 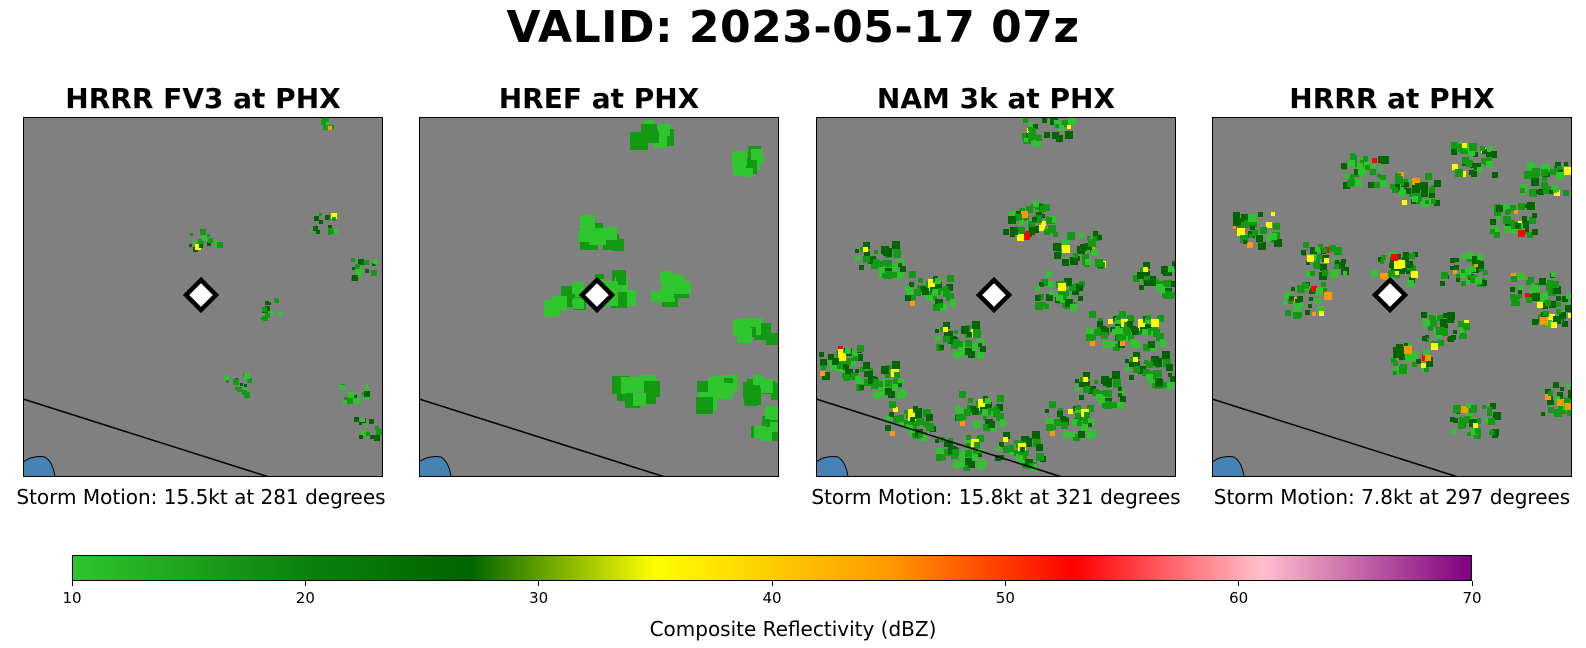 I want to click on colorbar-tick-mark, so click(x=1005, y=583).